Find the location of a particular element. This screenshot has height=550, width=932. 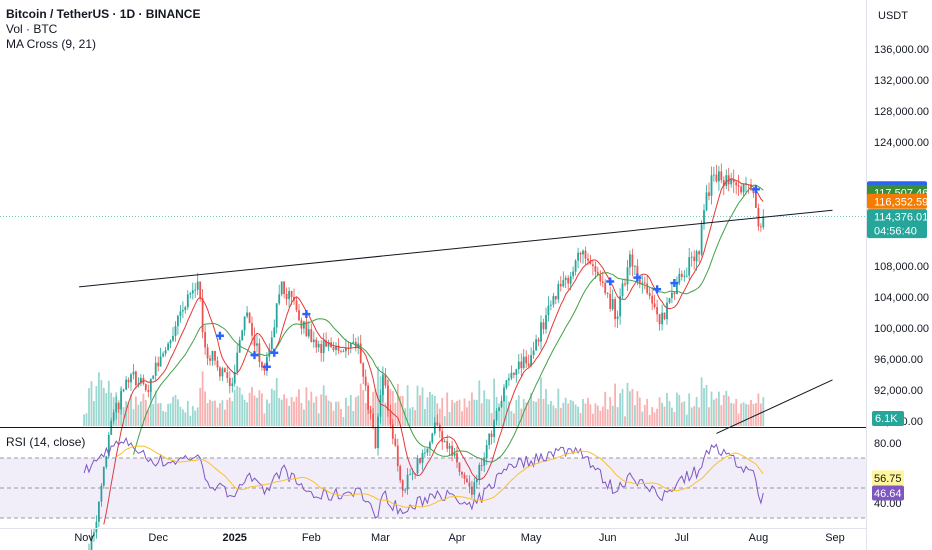

volume-indicator-label: Vol · BTC is located at coordinates (32, 29).